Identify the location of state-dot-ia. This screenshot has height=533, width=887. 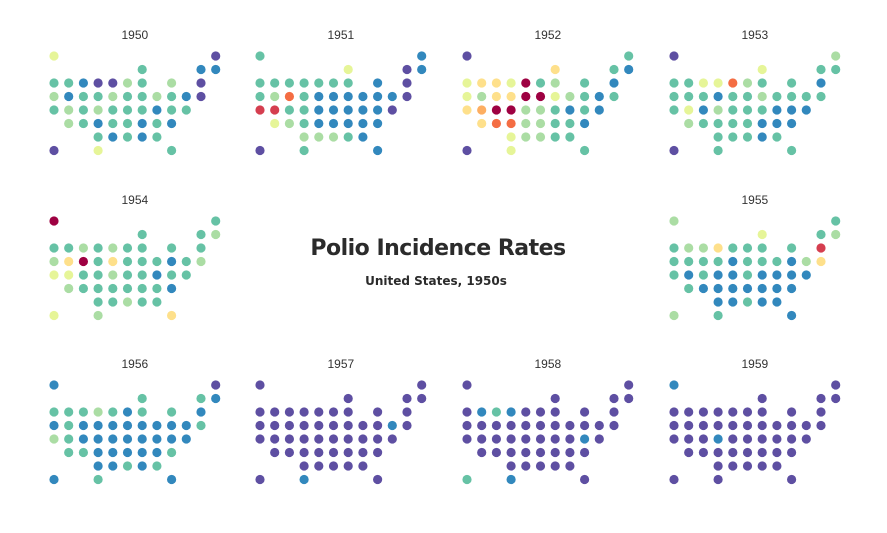
(113, 425).